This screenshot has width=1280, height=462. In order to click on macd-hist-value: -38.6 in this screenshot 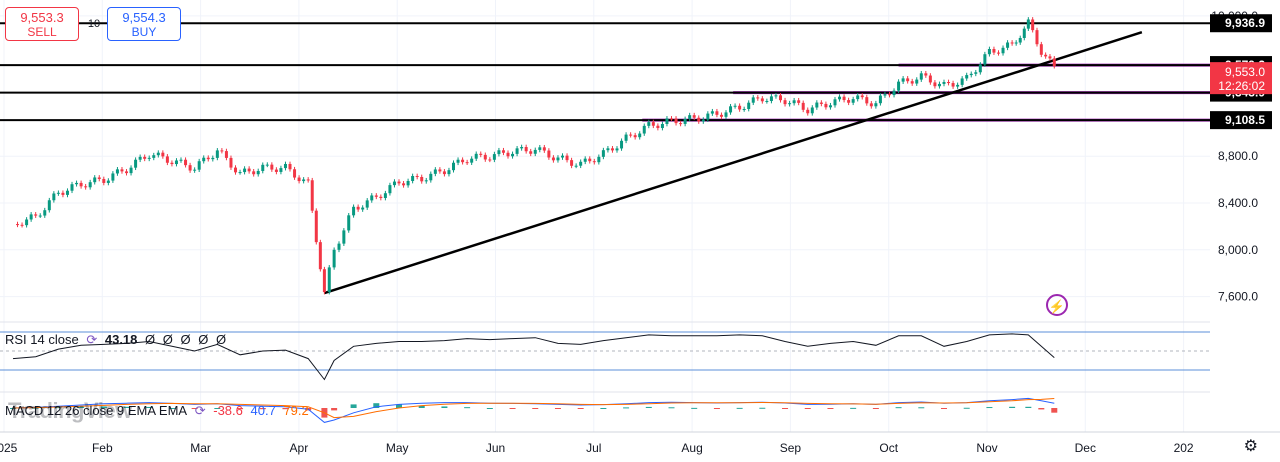, I will do `click(228, 410)`.